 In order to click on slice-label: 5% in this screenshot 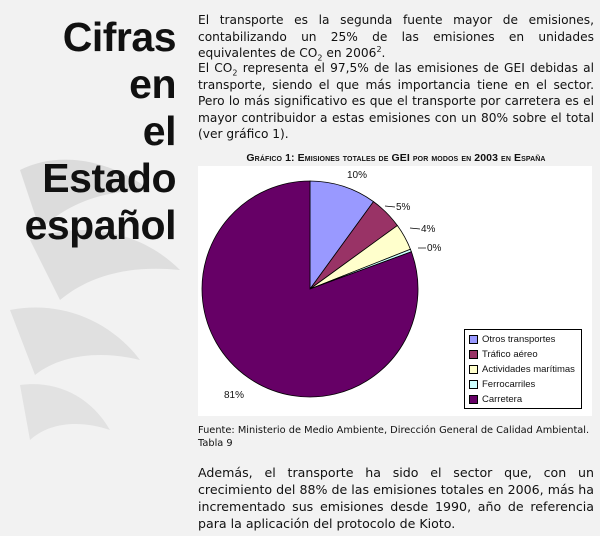, I will do `click(403, 207)`.